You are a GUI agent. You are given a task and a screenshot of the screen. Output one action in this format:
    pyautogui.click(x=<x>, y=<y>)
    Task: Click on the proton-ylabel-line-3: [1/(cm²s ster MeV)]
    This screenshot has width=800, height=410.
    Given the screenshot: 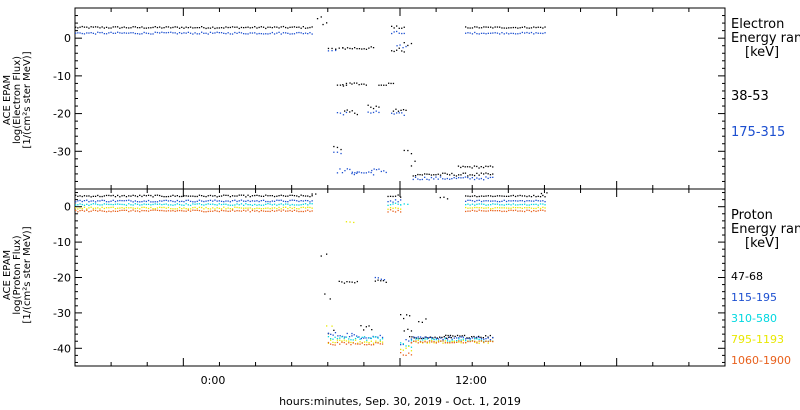 What is the action you would take?
    pyautogui.click(x=27, y=274)
    